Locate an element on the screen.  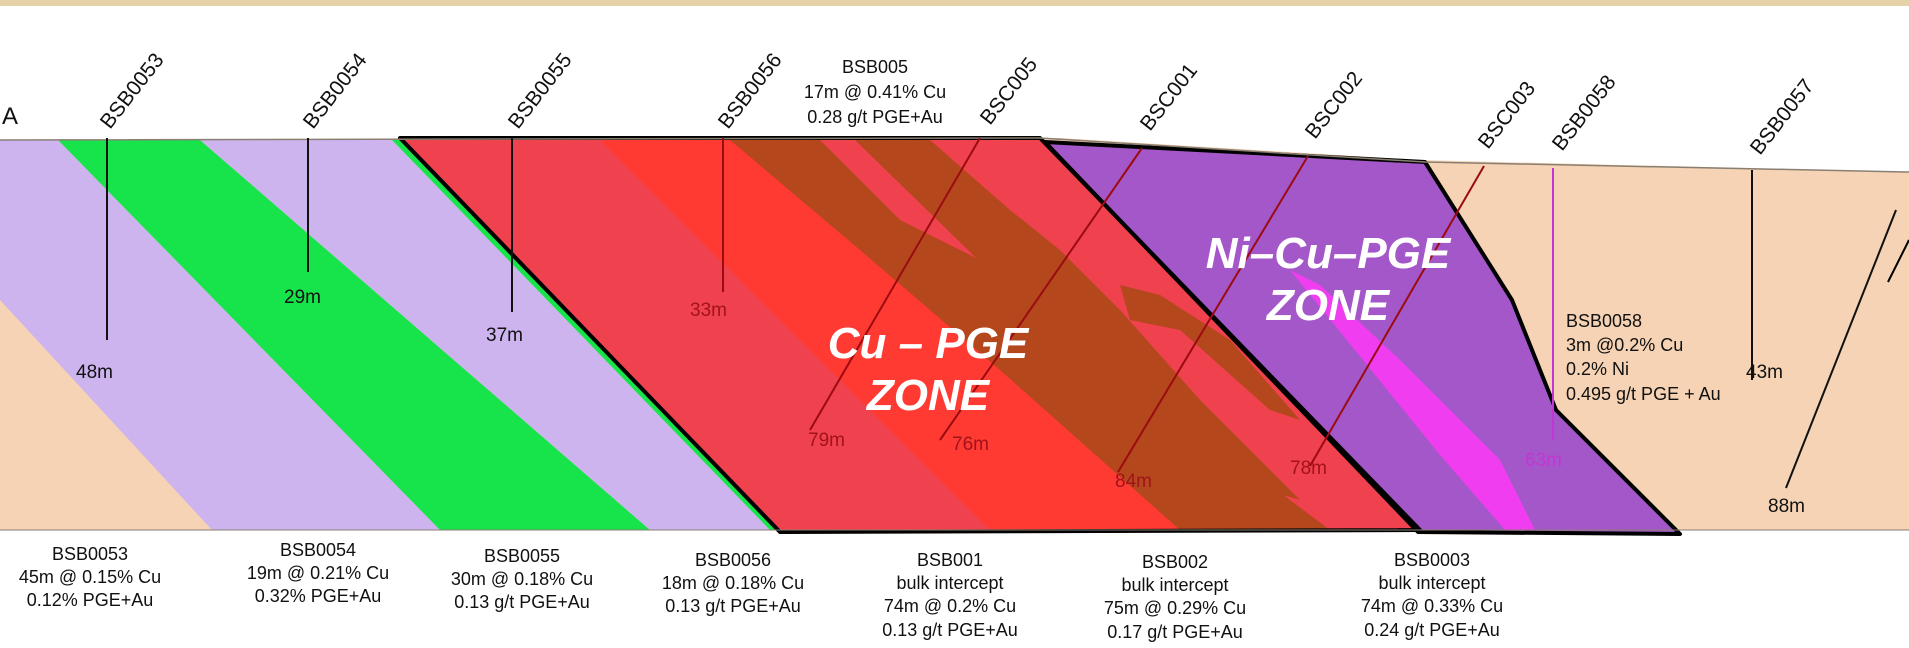
info-bsb005-line3: 0.28 g/t PGE+Au is located at coordinates (875, 117).